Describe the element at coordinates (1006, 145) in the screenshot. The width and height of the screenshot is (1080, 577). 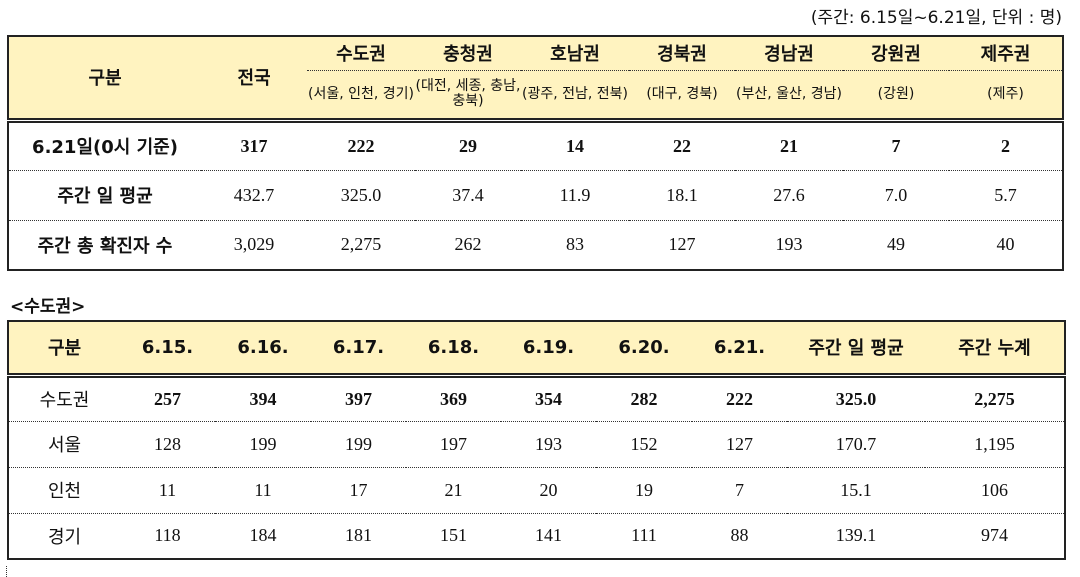
I see `cell: 2` at that location.